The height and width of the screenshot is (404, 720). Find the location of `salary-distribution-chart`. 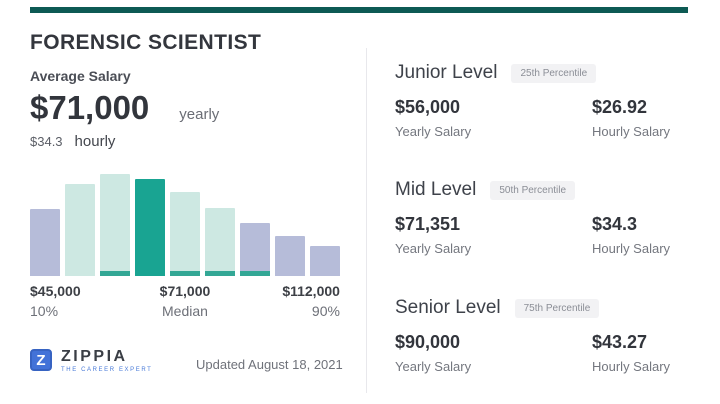

salary-distribution-chart is located at coordinates (185, 225).